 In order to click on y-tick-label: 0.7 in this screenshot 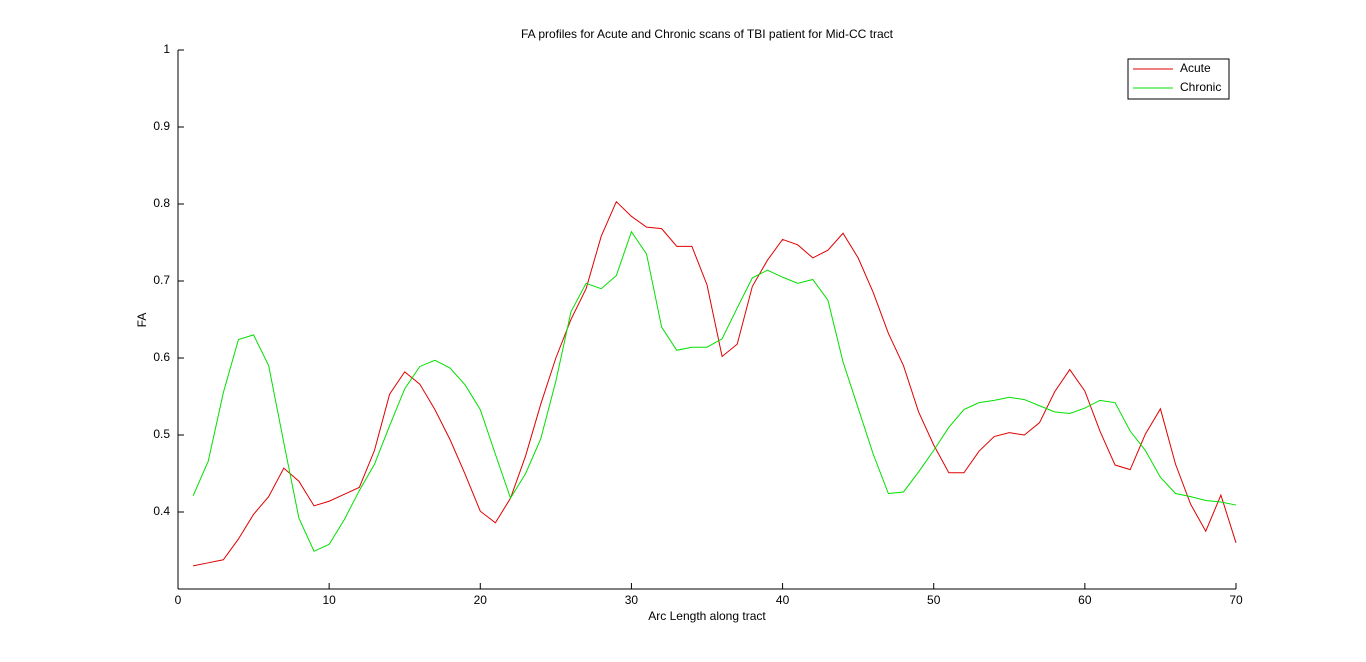, I will do `click(161, 280)`.